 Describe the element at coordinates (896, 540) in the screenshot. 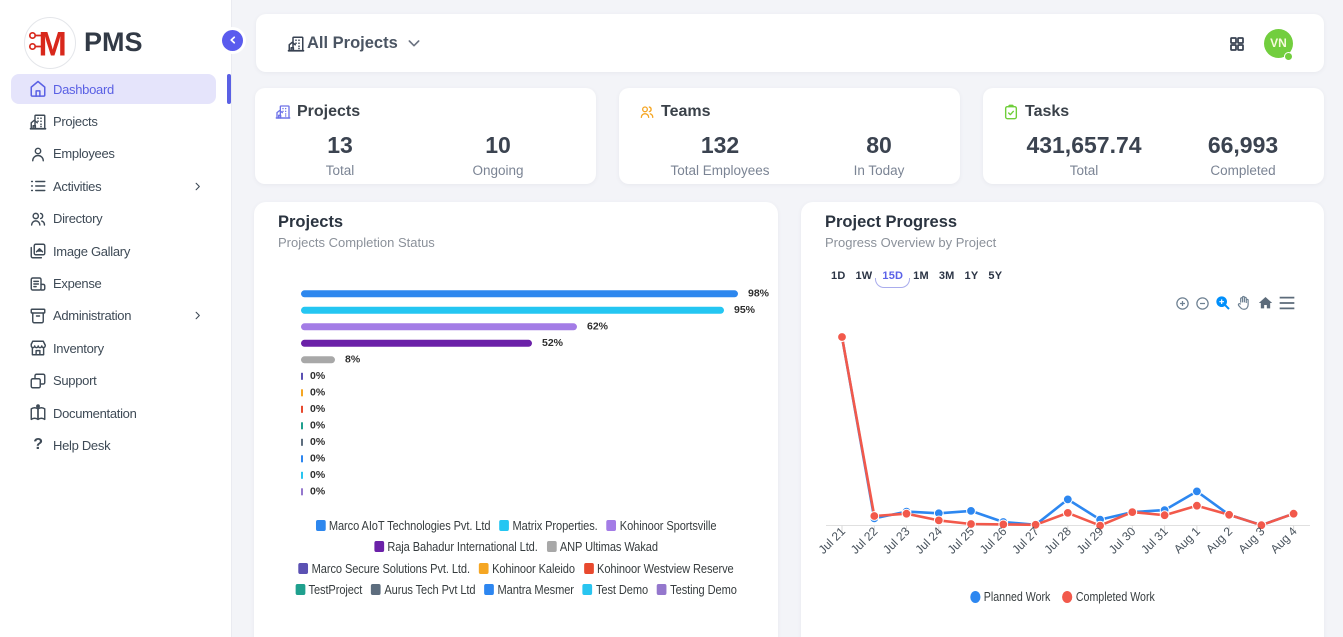

I see `svg-text: Jul 23` at that location.